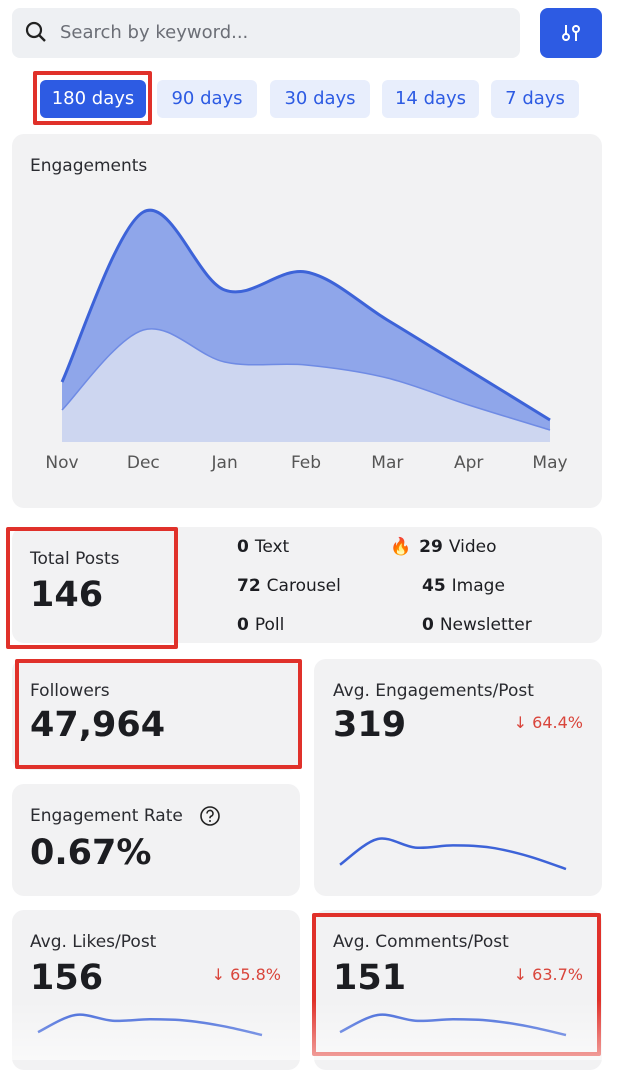 Image resolution: width=620 pixels, height=1070 pixels. Describe the element at coordinates (548, 722) in the screenshot. I see `change: ↓ 64.4%` at that location.